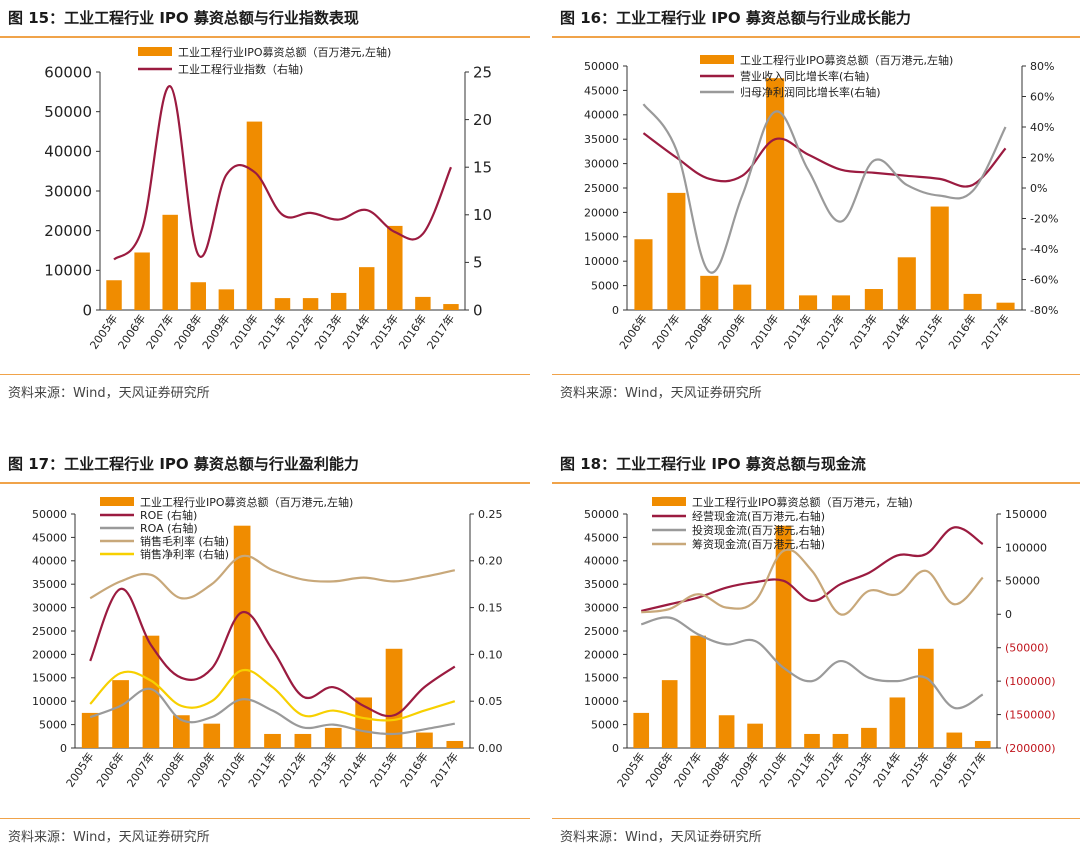  Describe the element at coordinates (816, 465) in the screenshot. I see `chart-title: 图 18：工业工程行业 IPO 募资总额与现金流` at that location.